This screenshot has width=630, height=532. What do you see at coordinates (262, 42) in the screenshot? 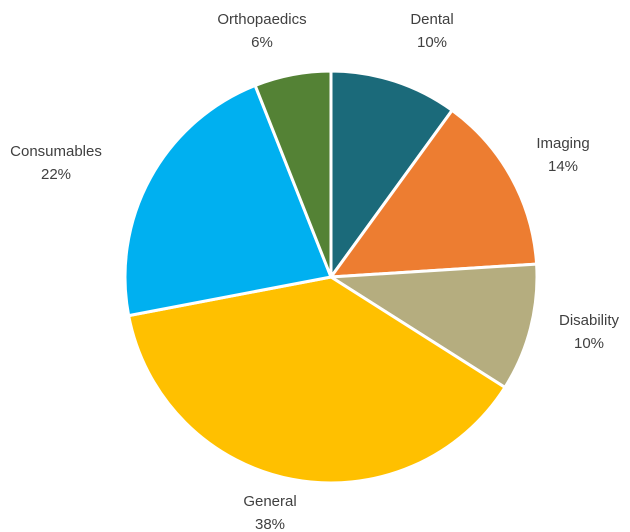
I see `slice-value-orthopaedics: 6%` at bounding box center [262, 42].